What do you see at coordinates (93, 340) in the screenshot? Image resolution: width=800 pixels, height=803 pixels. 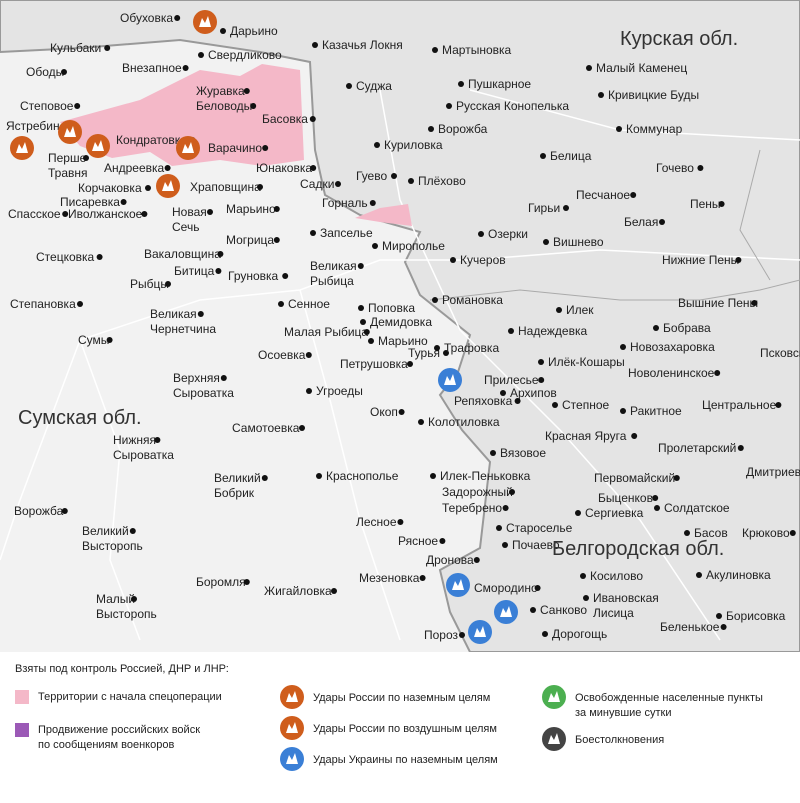 I see `place-label: Сумы` at bounding box center [93, 340].